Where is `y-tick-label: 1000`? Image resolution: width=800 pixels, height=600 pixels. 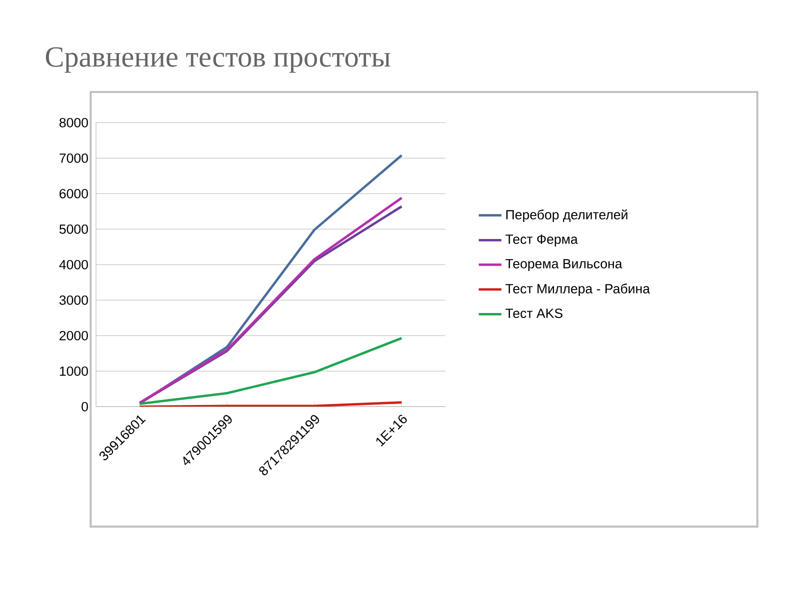 y-tick-label: 1000 is located at coordinates (74, 371).